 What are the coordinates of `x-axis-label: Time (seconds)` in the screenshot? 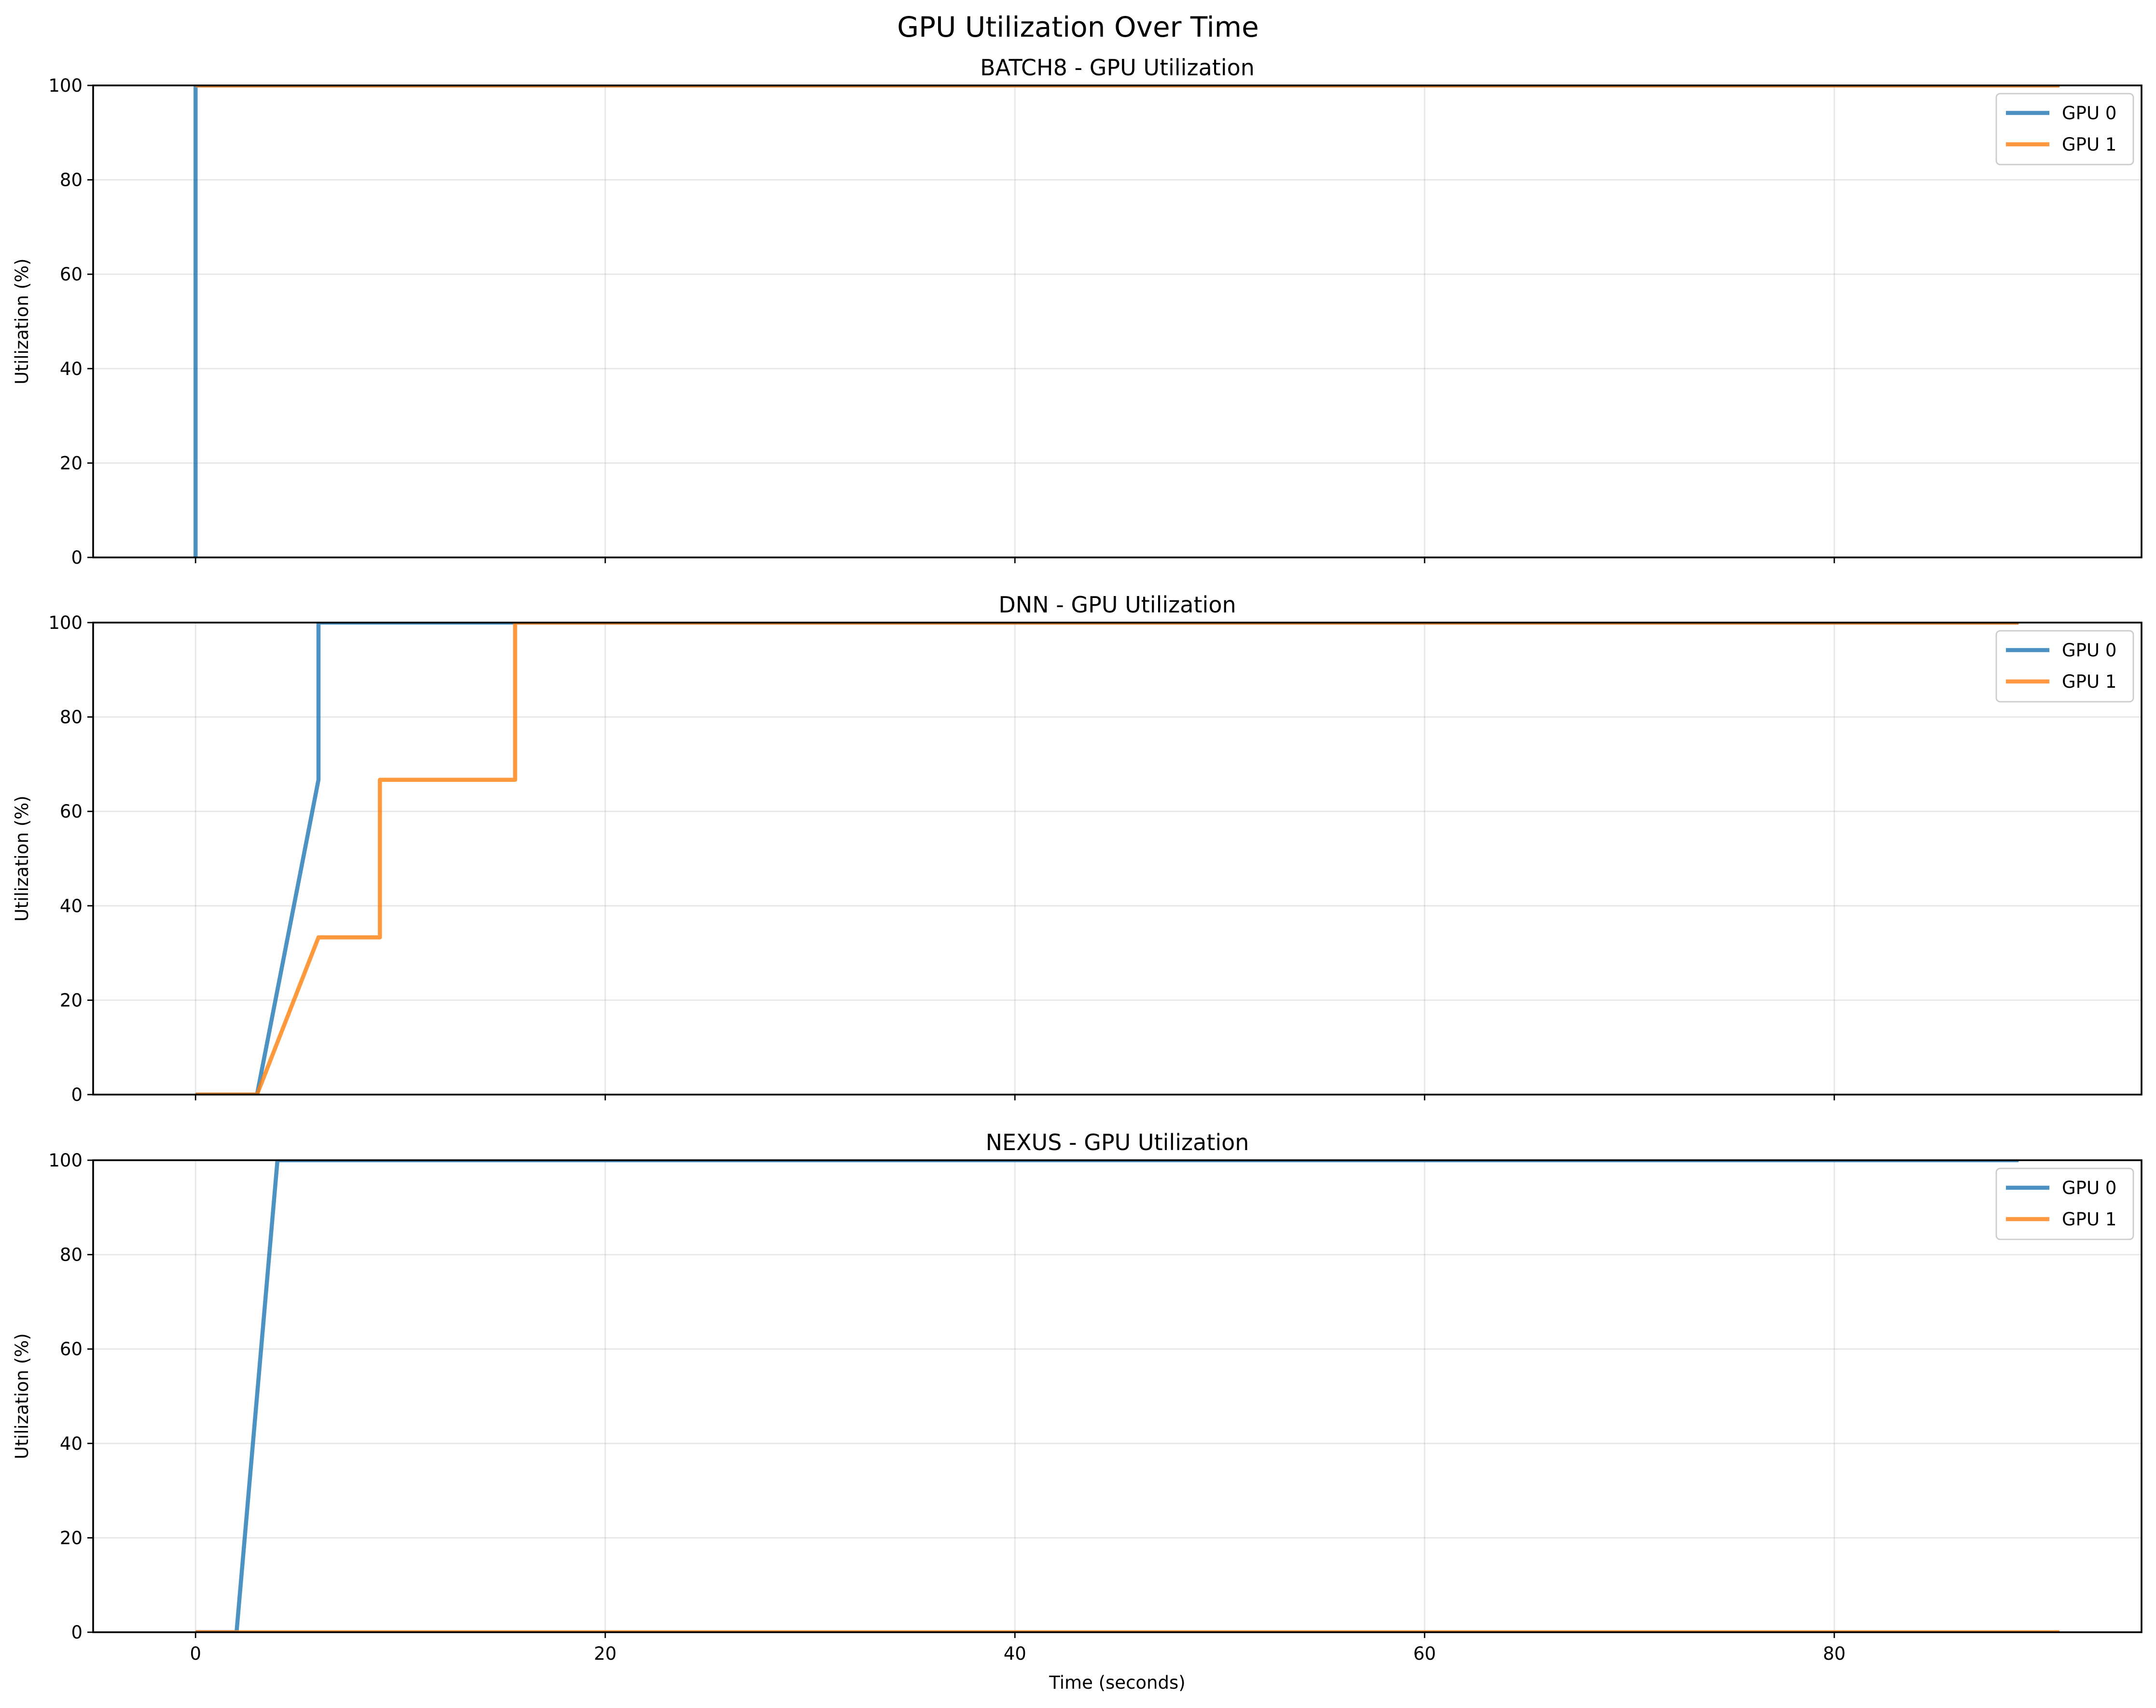 It's located at (1117, 1682).